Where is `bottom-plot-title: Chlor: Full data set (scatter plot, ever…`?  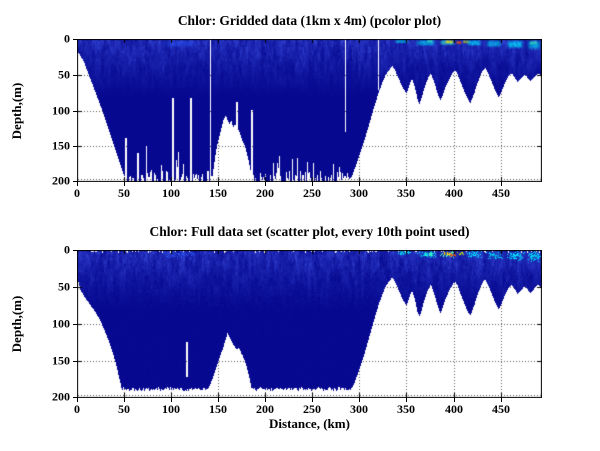 bottom-plot-title: Chlor: Full data set (scatter plot, ever… is located at coordinates (309, 231).